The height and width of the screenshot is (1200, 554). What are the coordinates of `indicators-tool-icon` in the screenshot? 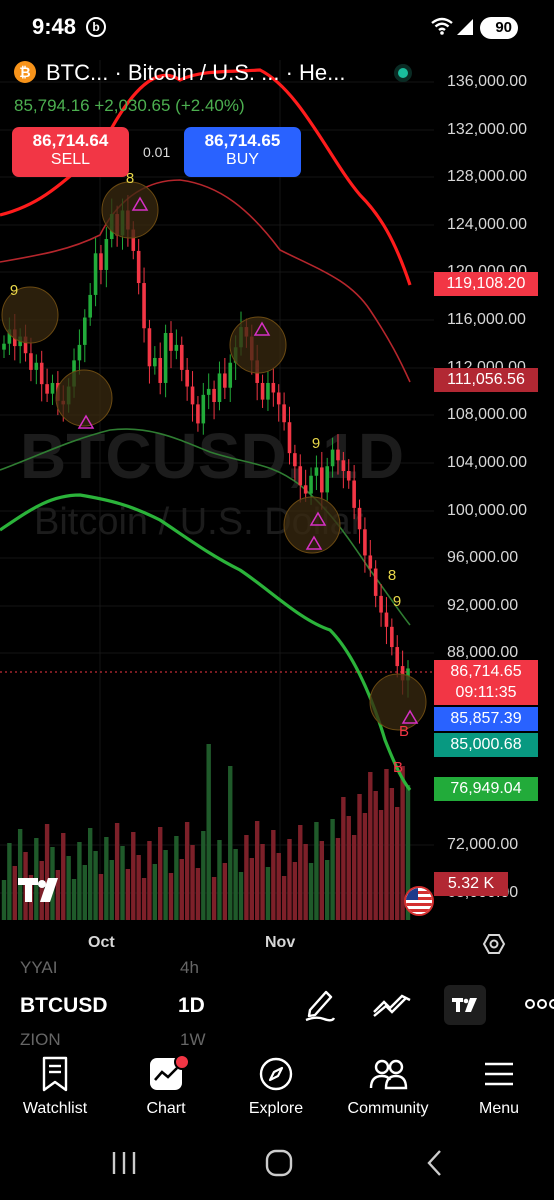 It's located at (392, 1004).